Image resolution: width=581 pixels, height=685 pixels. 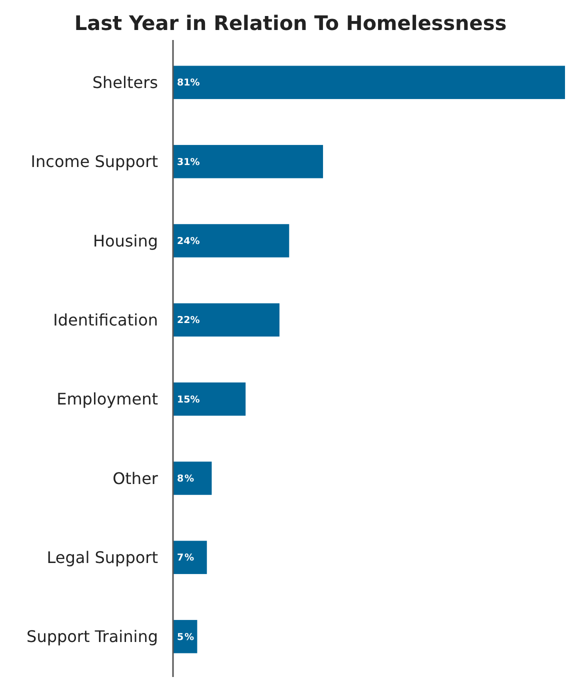 What do you see at coordinates (188, 242) in the screenshot?
I see `data-label: 24%` at bounding box center [188, 242].